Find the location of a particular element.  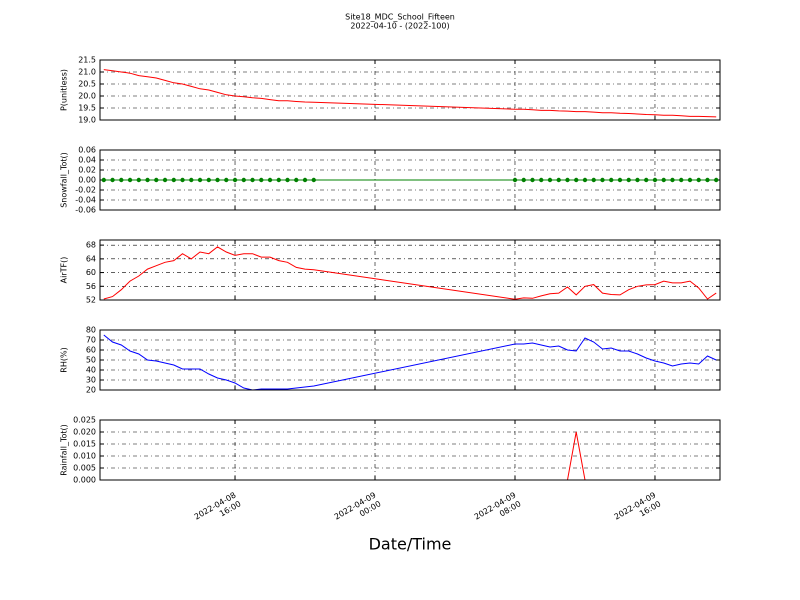

y-tick-label: 0.005 is located at coordinates (84, 468).